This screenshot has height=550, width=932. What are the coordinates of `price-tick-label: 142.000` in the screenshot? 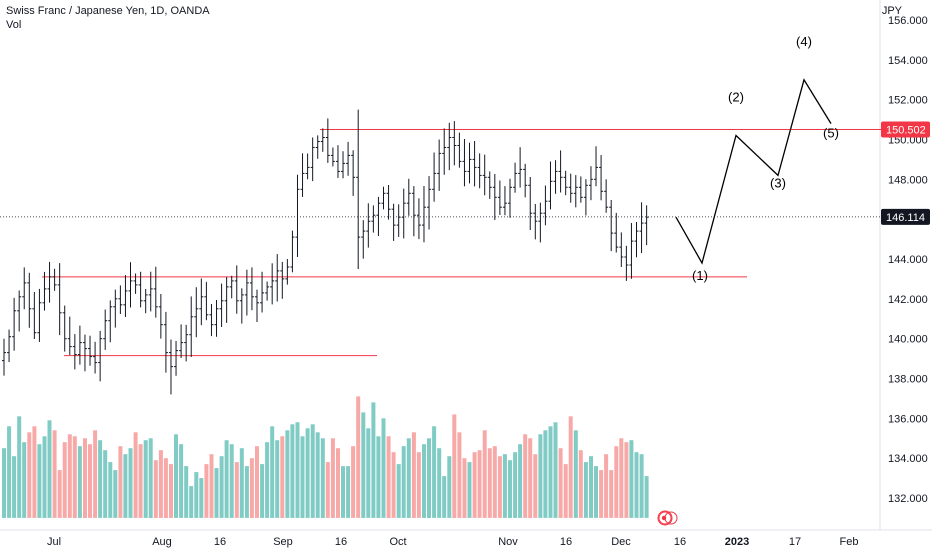 It's located at (908, 300).